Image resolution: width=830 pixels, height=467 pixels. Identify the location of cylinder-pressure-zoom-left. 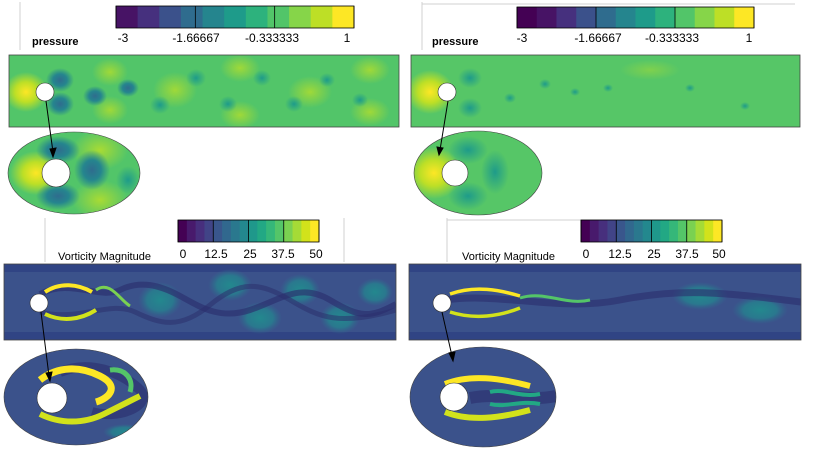
(56, 173).